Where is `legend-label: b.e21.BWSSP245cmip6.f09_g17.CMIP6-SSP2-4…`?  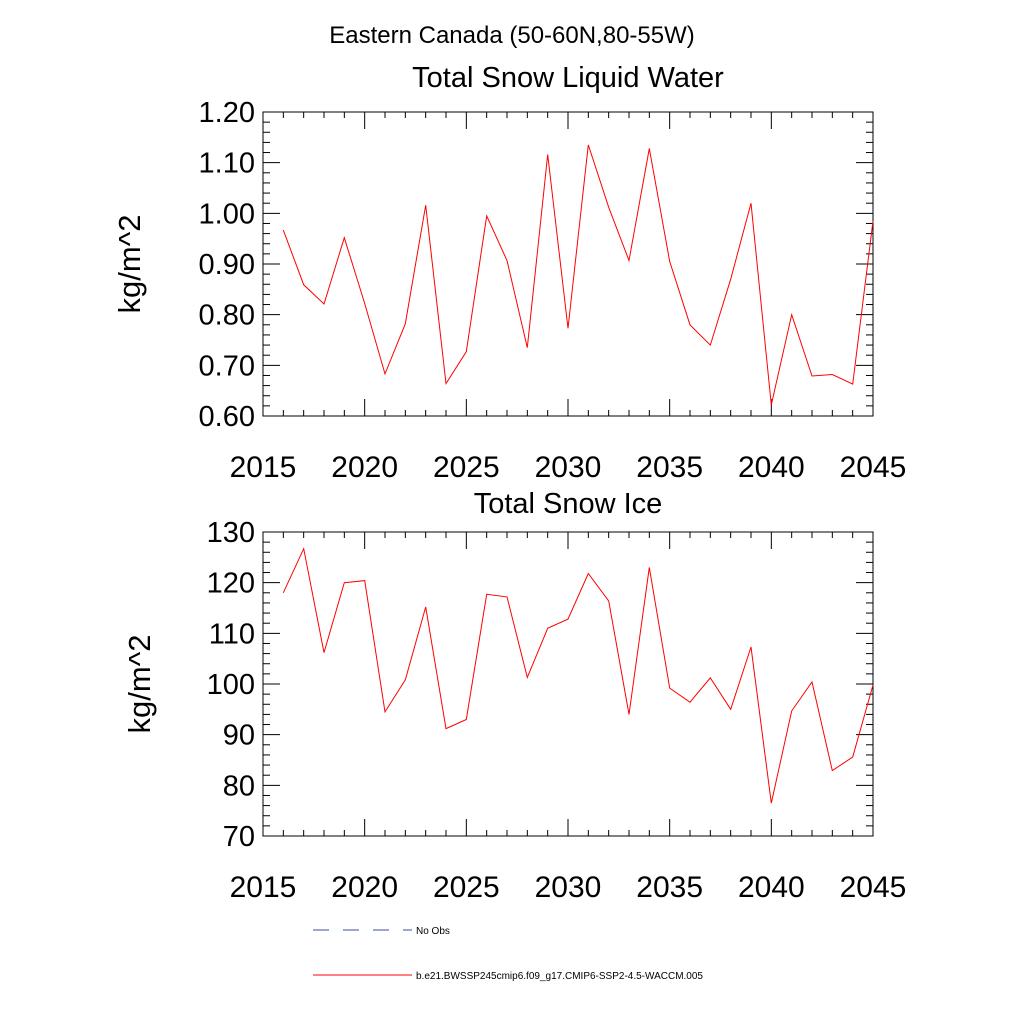 legend-label: b.e21.BWSSP245cmip6.f09_g17.CMIP6-SSP2-4… is located at coordinates (559, 976).